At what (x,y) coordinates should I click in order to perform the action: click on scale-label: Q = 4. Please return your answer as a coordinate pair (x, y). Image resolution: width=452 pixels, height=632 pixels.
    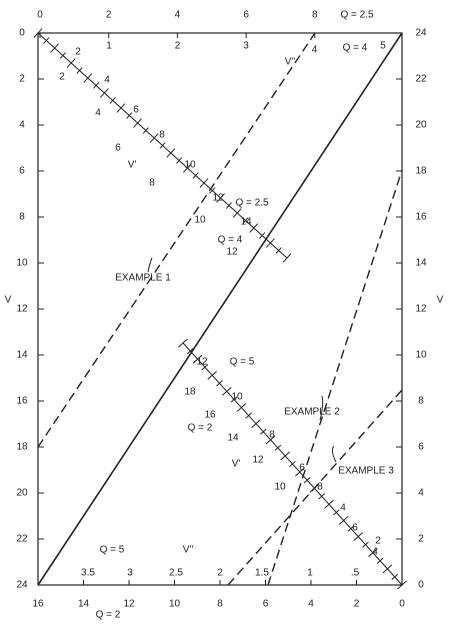
    Looking at the image, I should click on (230, 240).